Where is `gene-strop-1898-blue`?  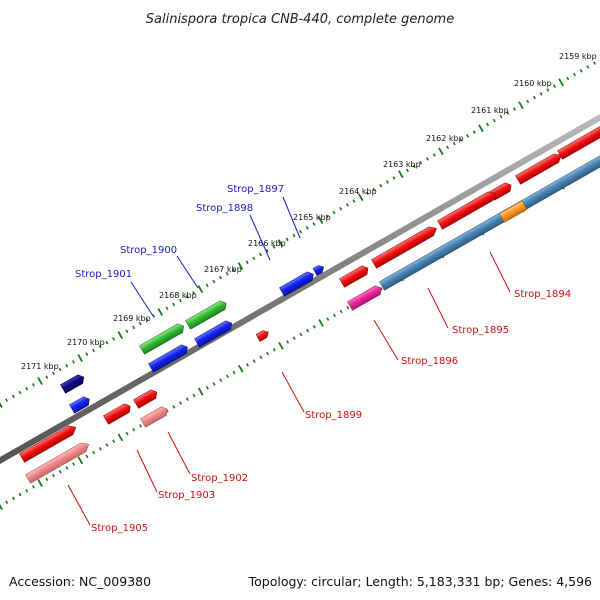
gene-strop-1898-blue is located at coordinates (319, 270).